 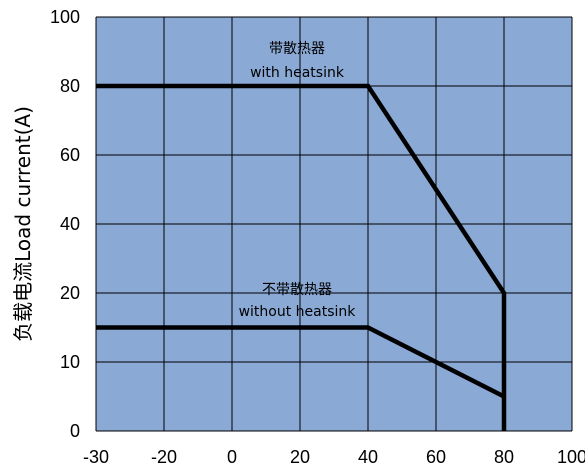 I want to click on x-tick-label: 100, so click(x=571, y=457).